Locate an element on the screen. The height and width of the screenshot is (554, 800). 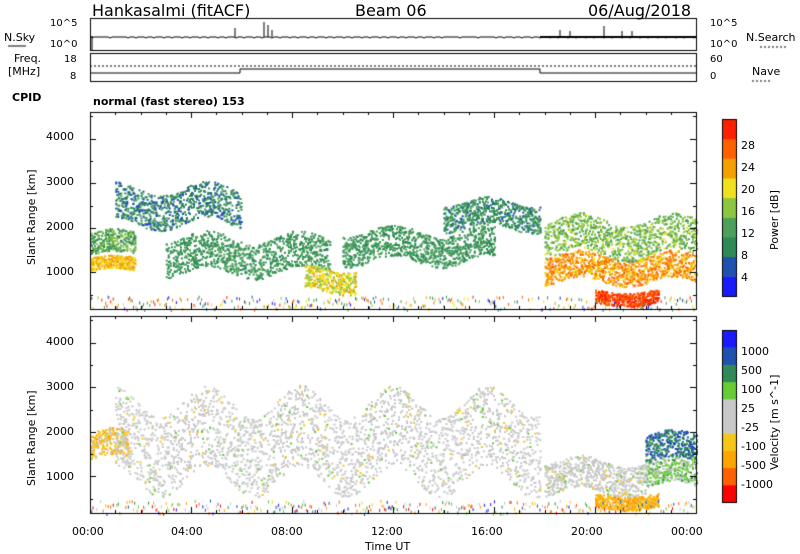
beam-title: Beam 06 is located at coordinates (391, 10).